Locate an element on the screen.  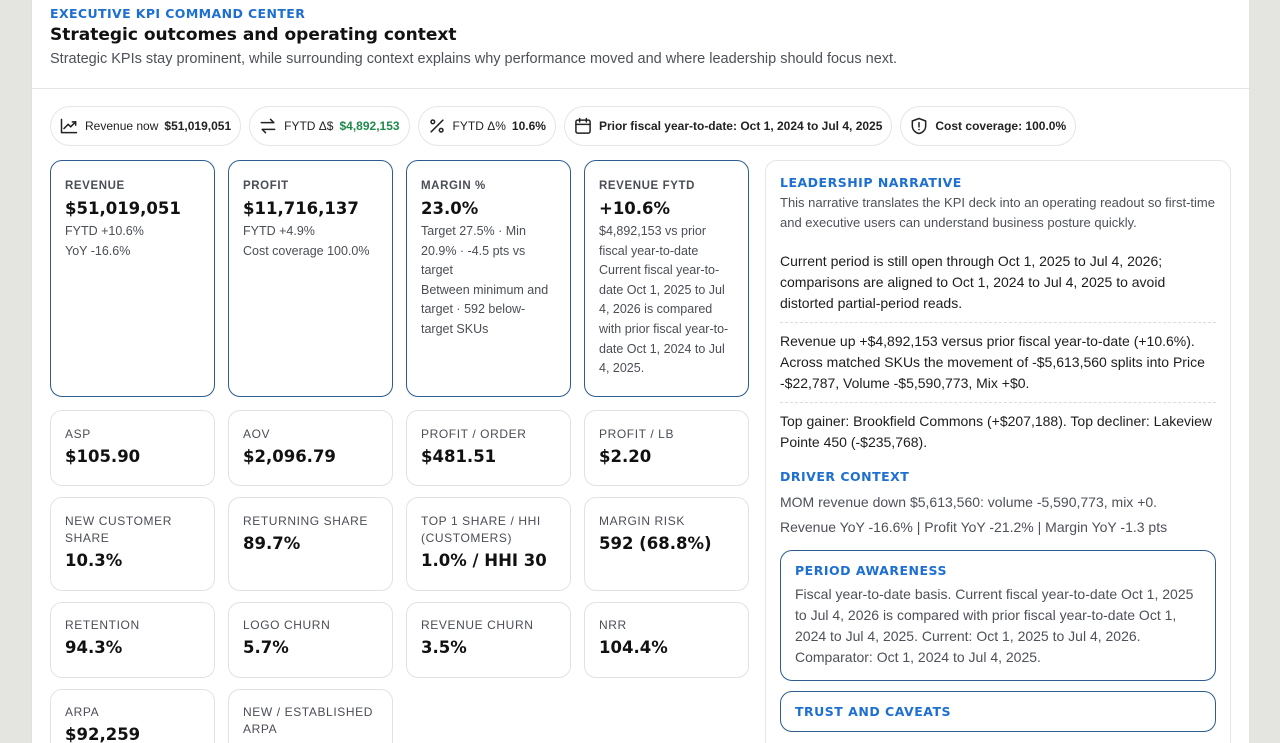
leadership-narrative-title: LEADERSHIP NARRATIVE is located at coordinates (871, 182).